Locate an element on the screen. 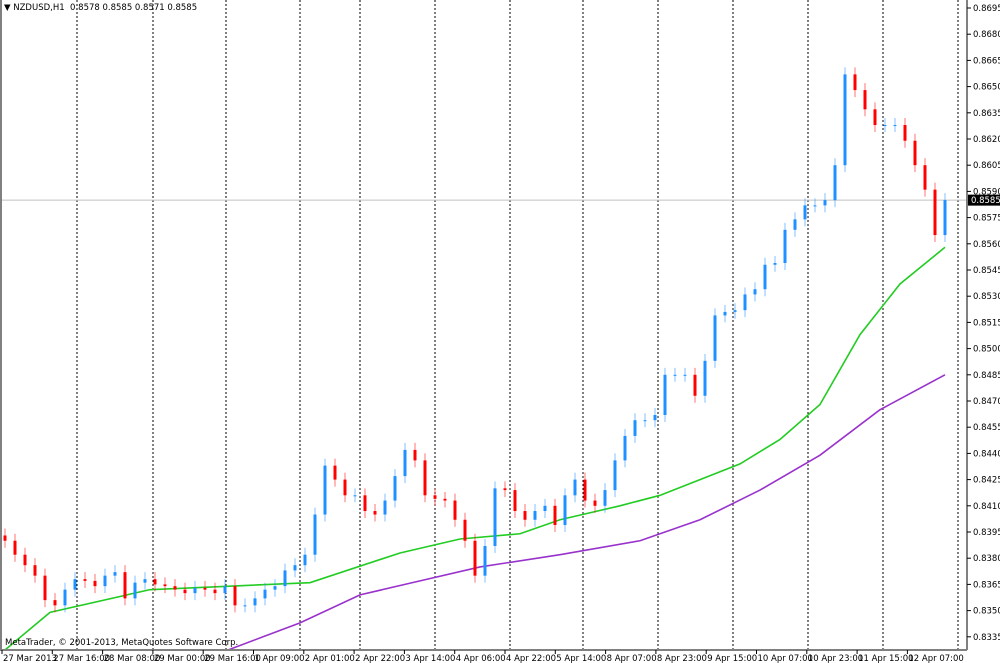 This screenshot has width=1000, height=663. y-tick-label: 0.8560 is located at coordinates (986, 245).